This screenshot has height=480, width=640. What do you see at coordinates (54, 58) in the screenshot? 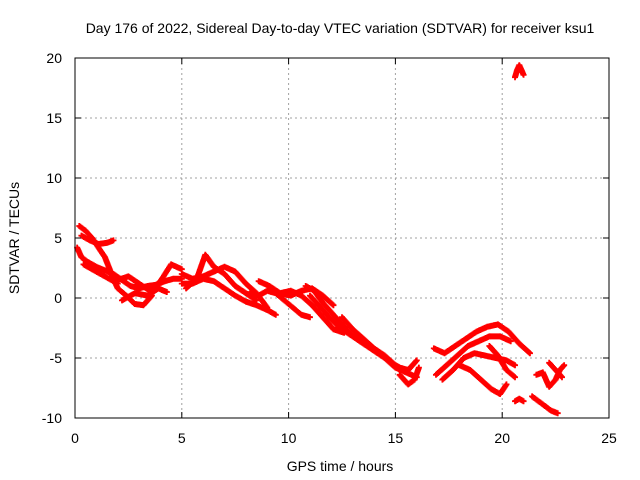
I see `y-tick-label: 20` at bounding box center [54, 58].